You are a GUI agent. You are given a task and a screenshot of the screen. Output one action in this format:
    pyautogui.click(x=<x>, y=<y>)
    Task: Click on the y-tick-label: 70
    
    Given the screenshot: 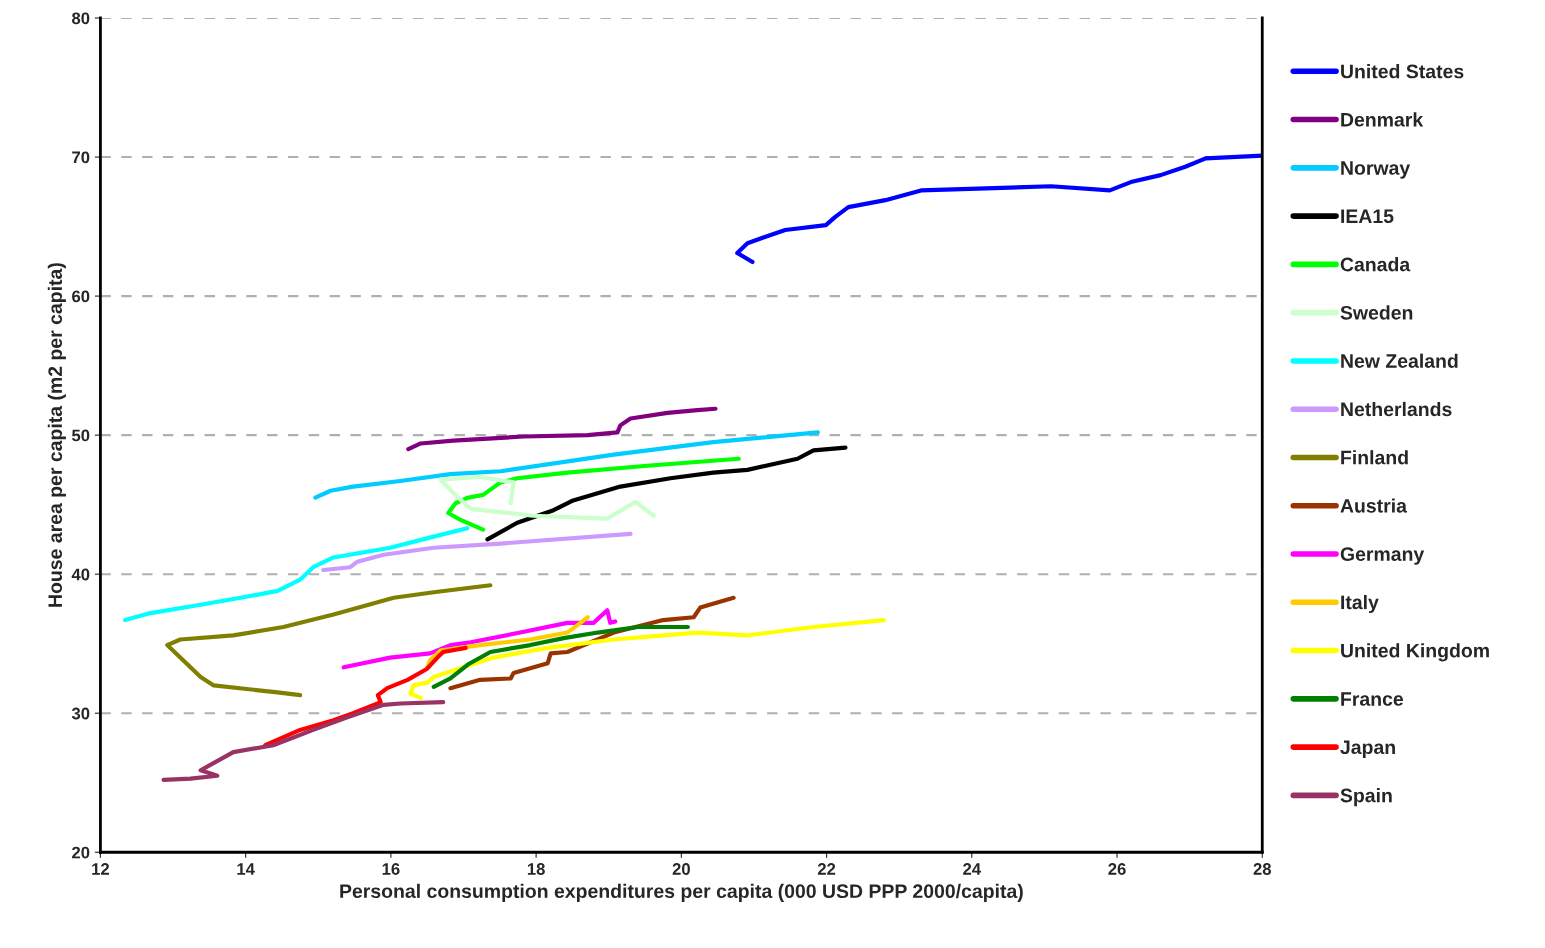 What is the action you would take?
    pyautogui.click(x=81, y=157)
    